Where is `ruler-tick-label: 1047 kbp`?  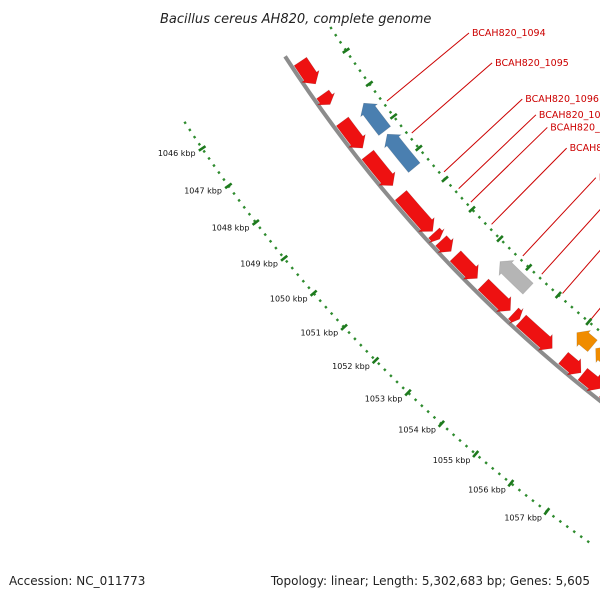
ruler-tick-label: 1047 kbp is located at coordinates (203, 191).